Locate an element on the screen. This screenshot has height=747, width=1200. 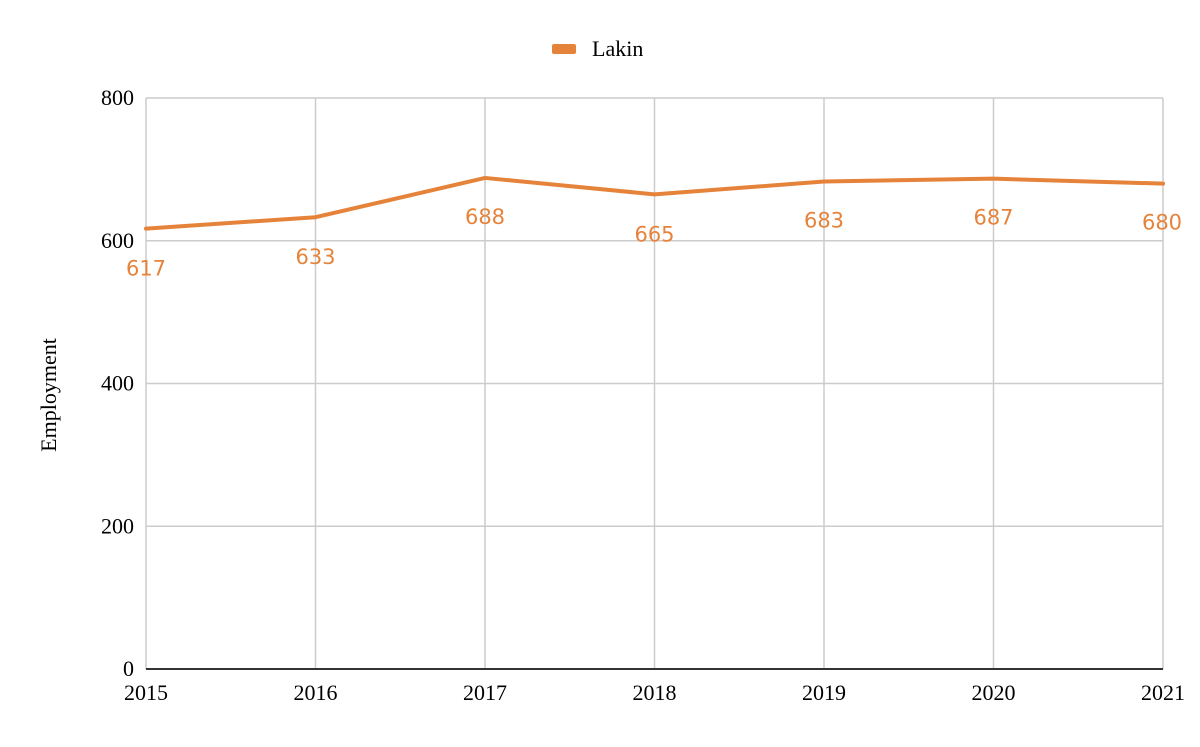
legend: Lakin is located at coordinates (597, 48).